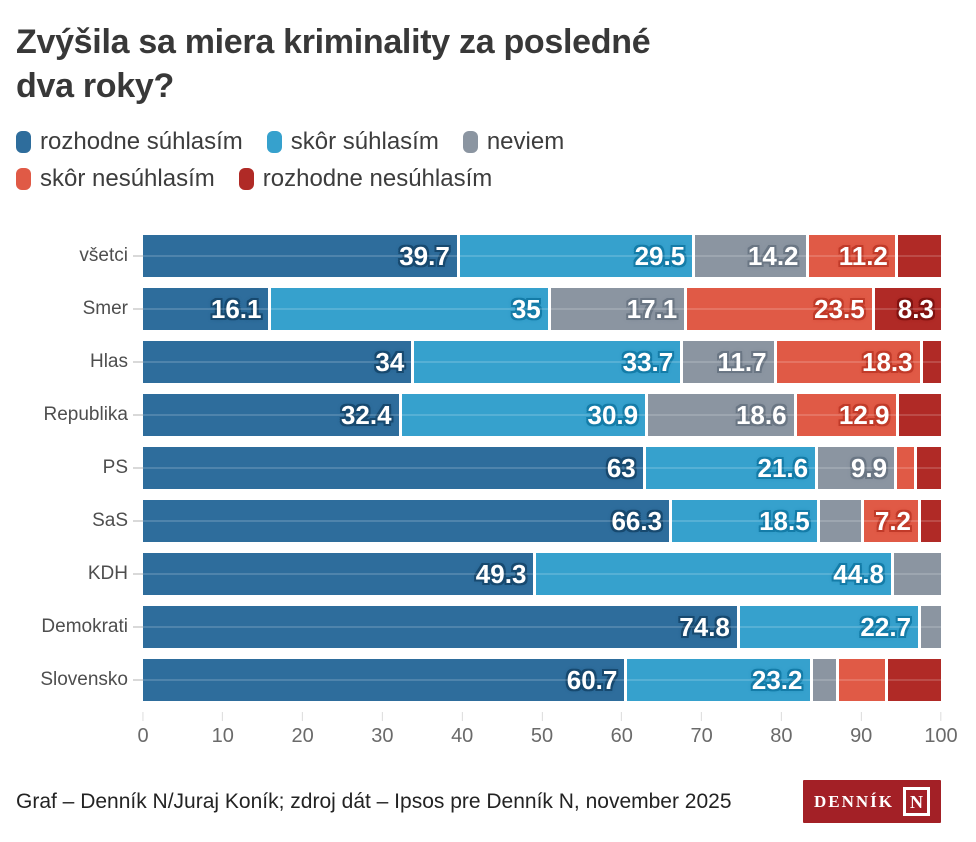  What do you see at coordinates (302, 736) in the screenshot?
I see `axis-tick-label: 20` at bounding box center [302, 736].